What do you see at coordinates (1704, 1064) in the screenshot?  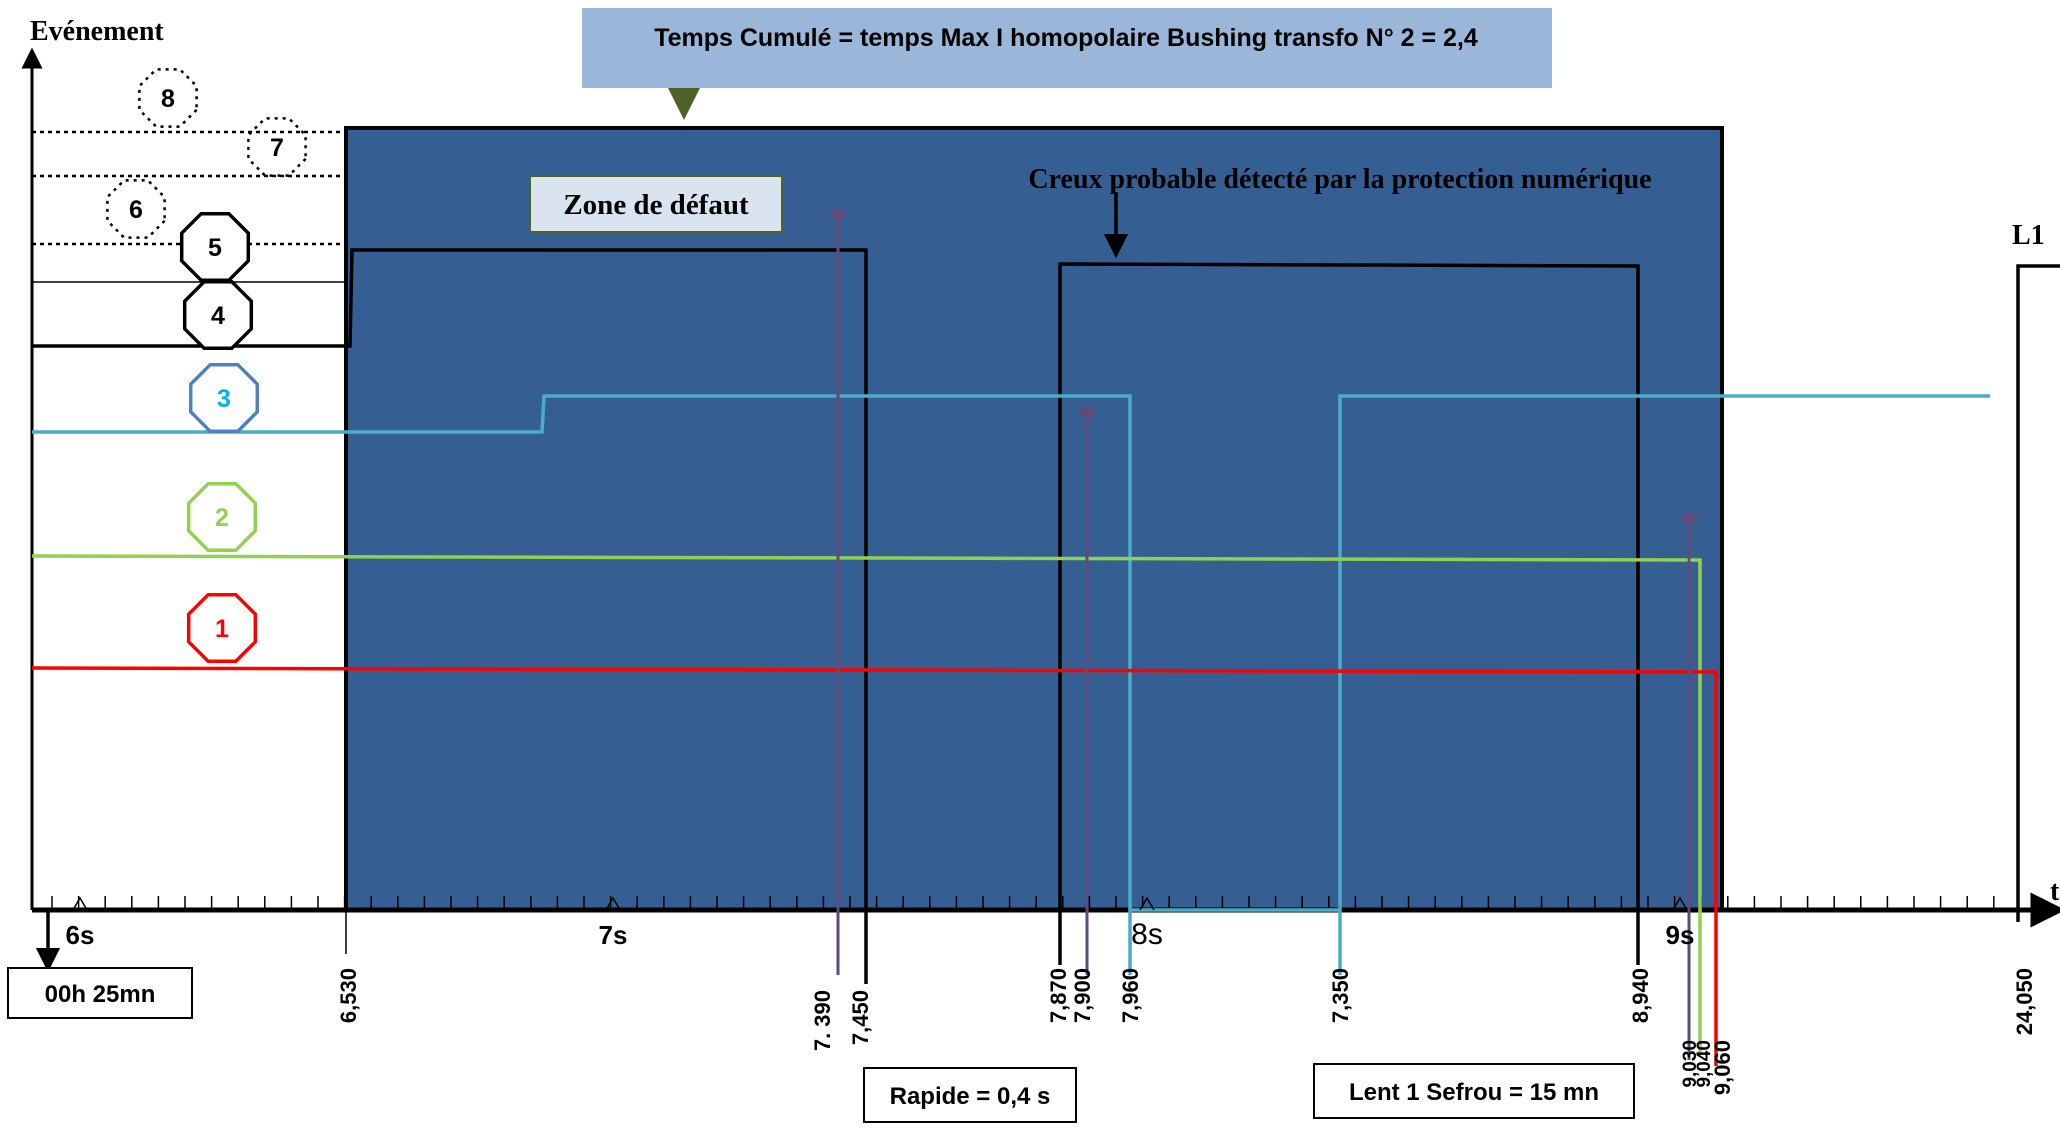 I see `time-label: 9,040` at bounding box center [1704, 1064].